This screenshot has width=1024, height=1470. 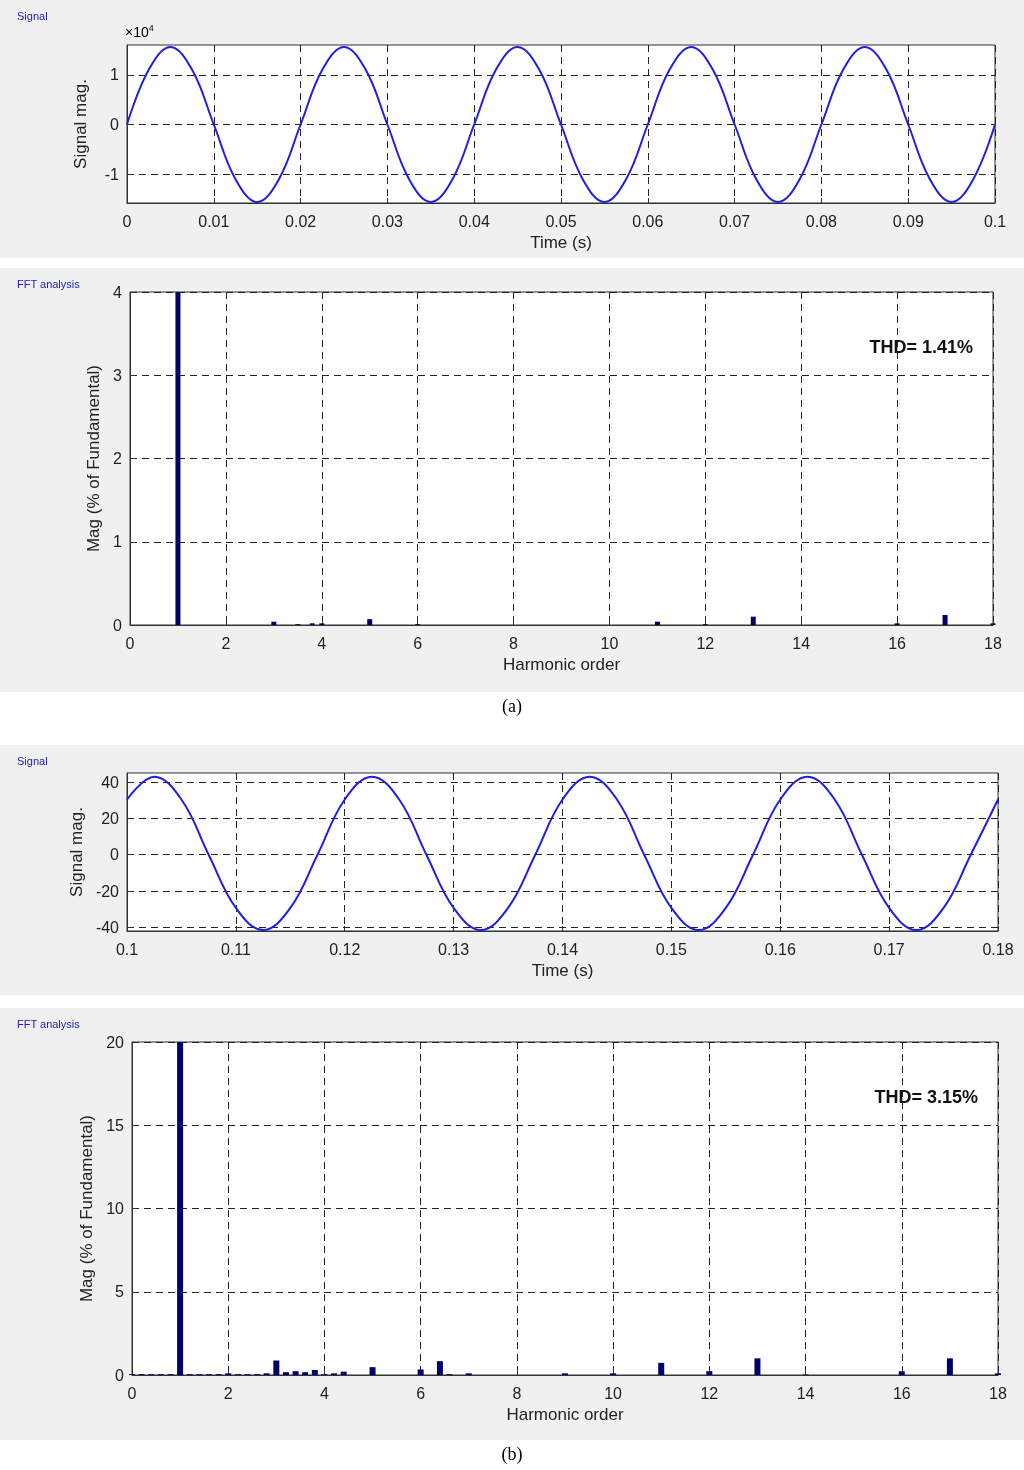 I want to click on x-tick-label: 0.14, so click(x=562, y=949).